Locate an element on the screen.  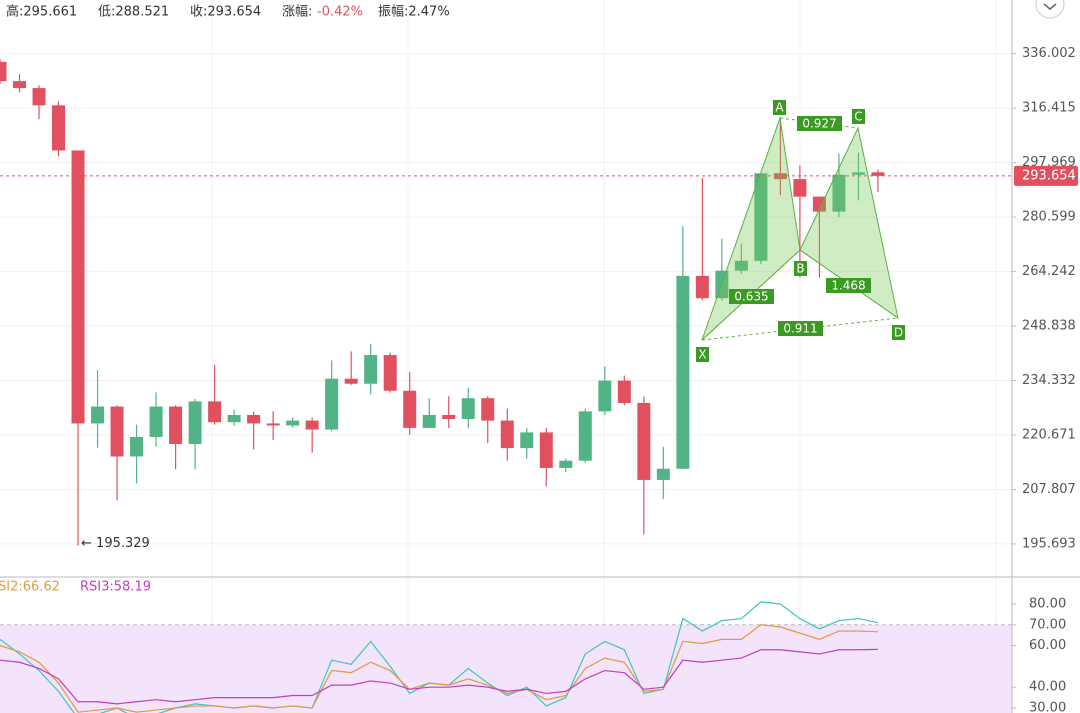
header-change-label: 涨幅: is located at coordinates (297, 12).